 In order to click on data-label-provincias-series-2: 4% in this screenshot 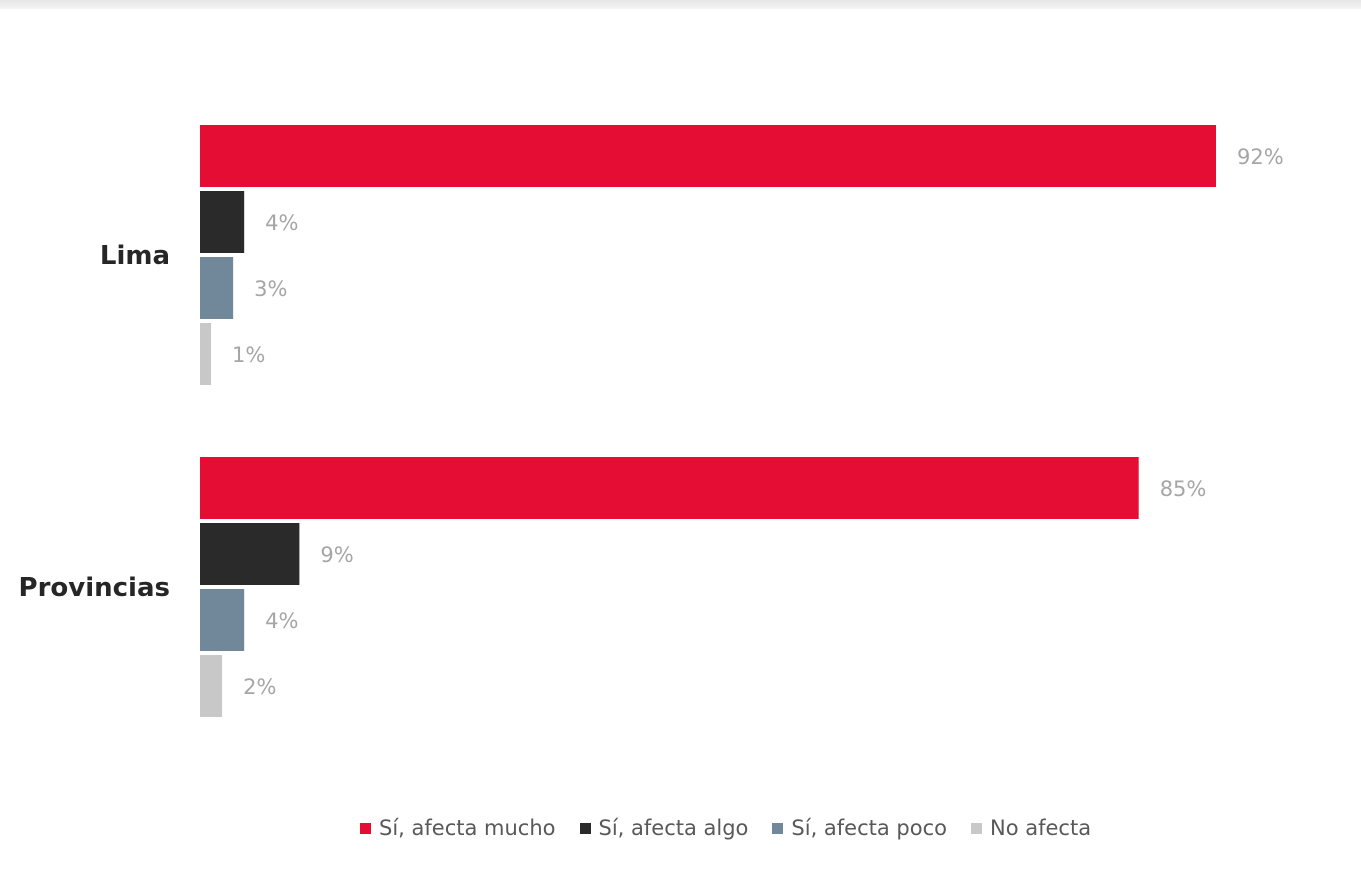, I will do `click(281, 621)`.